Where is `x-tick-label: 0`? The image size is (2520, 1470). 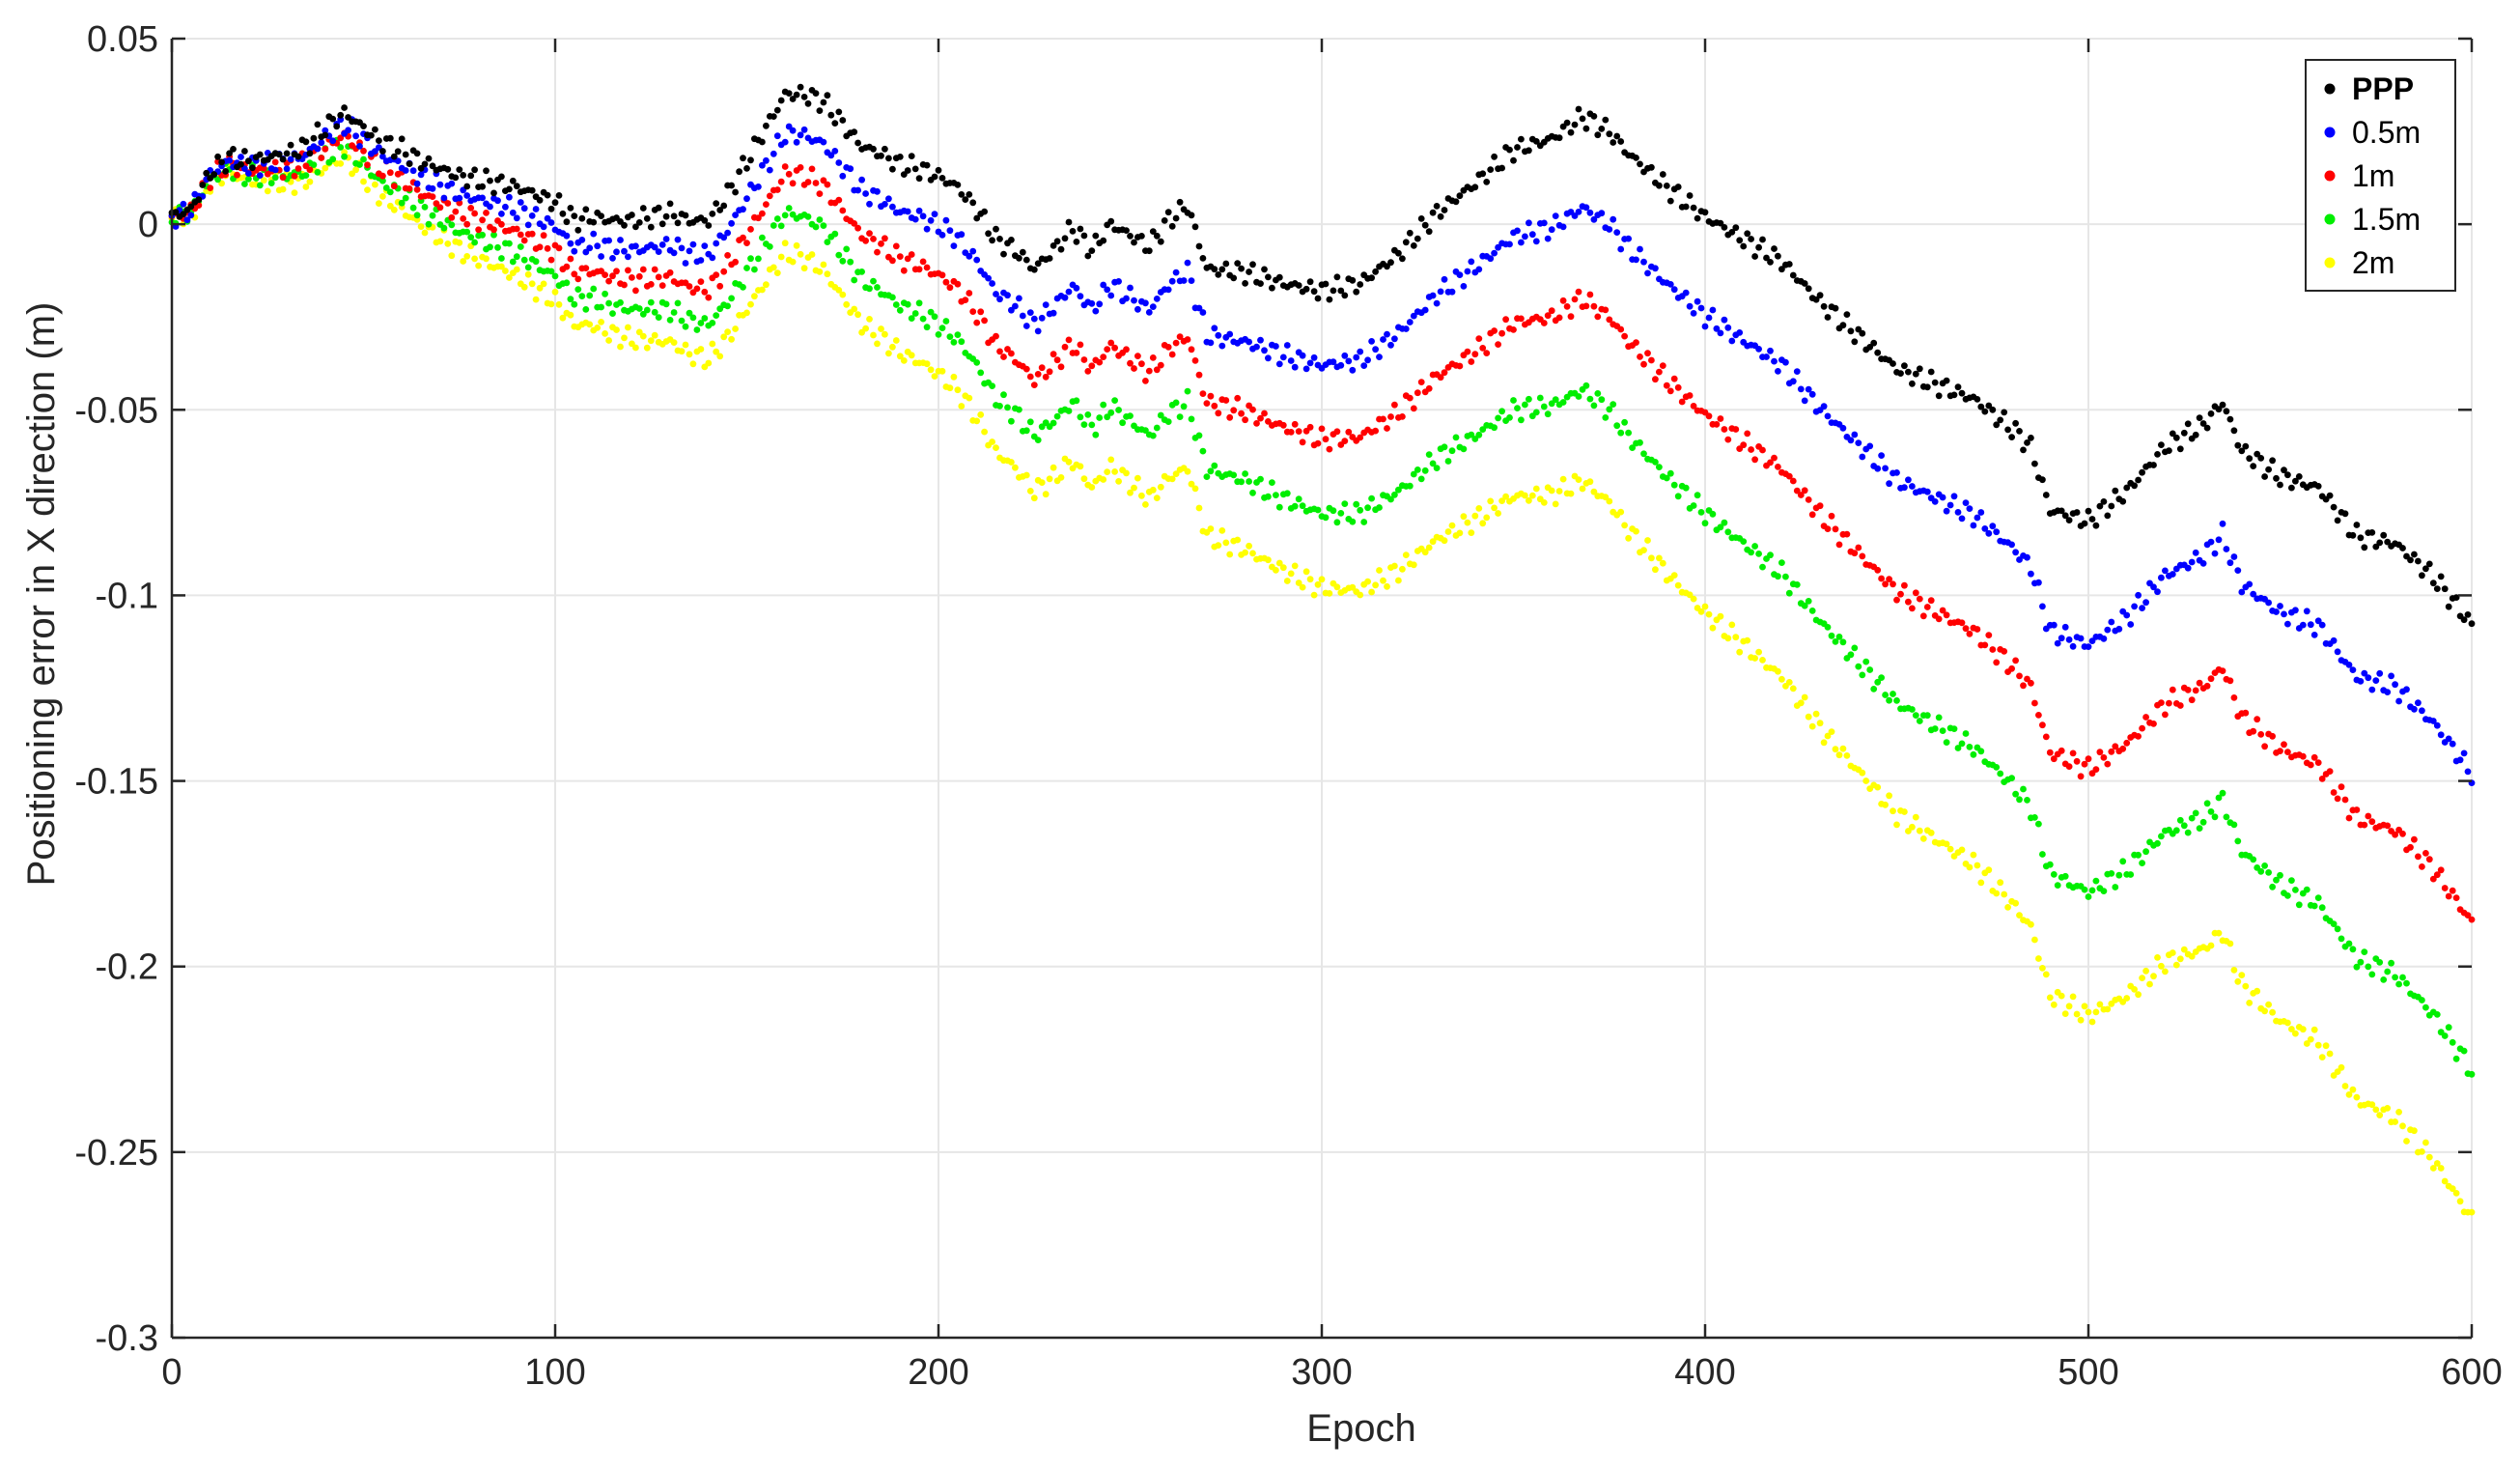 x-tick-label: 0 is located at coordinates (172, 1372).